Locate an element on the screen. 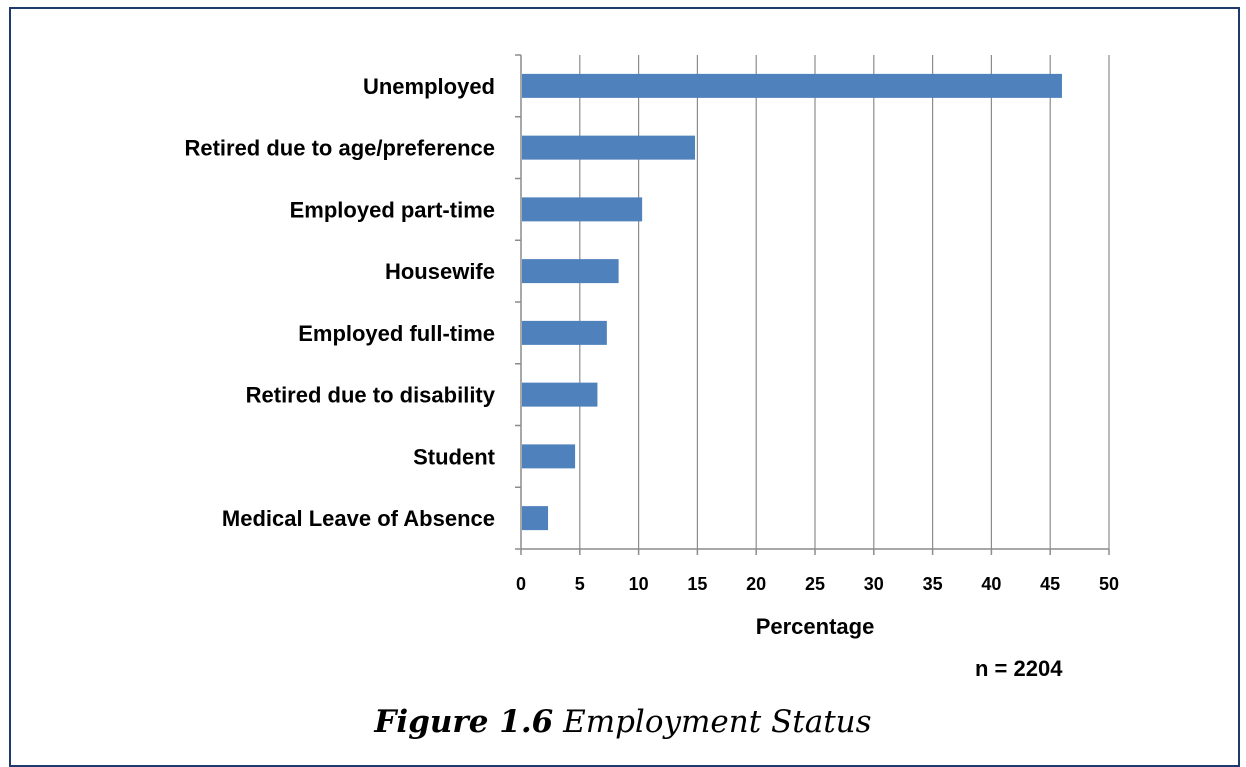 This screenshot has width=1246, height=767. x-tick-label: 5 is located at coordinates (580, 584).